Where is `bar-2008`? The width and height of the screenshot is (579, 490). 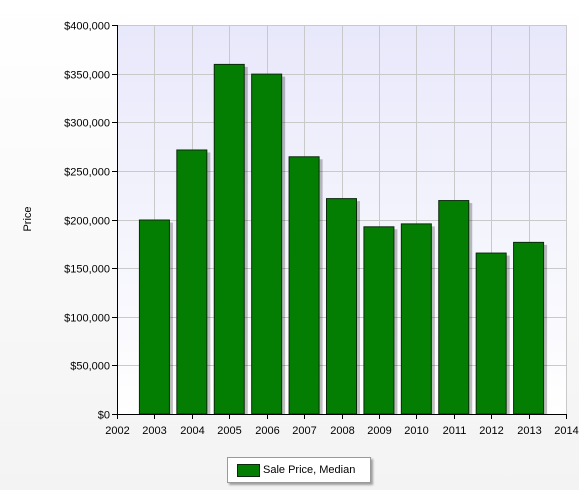 bar-2008 is located at coordinates (341, 306).